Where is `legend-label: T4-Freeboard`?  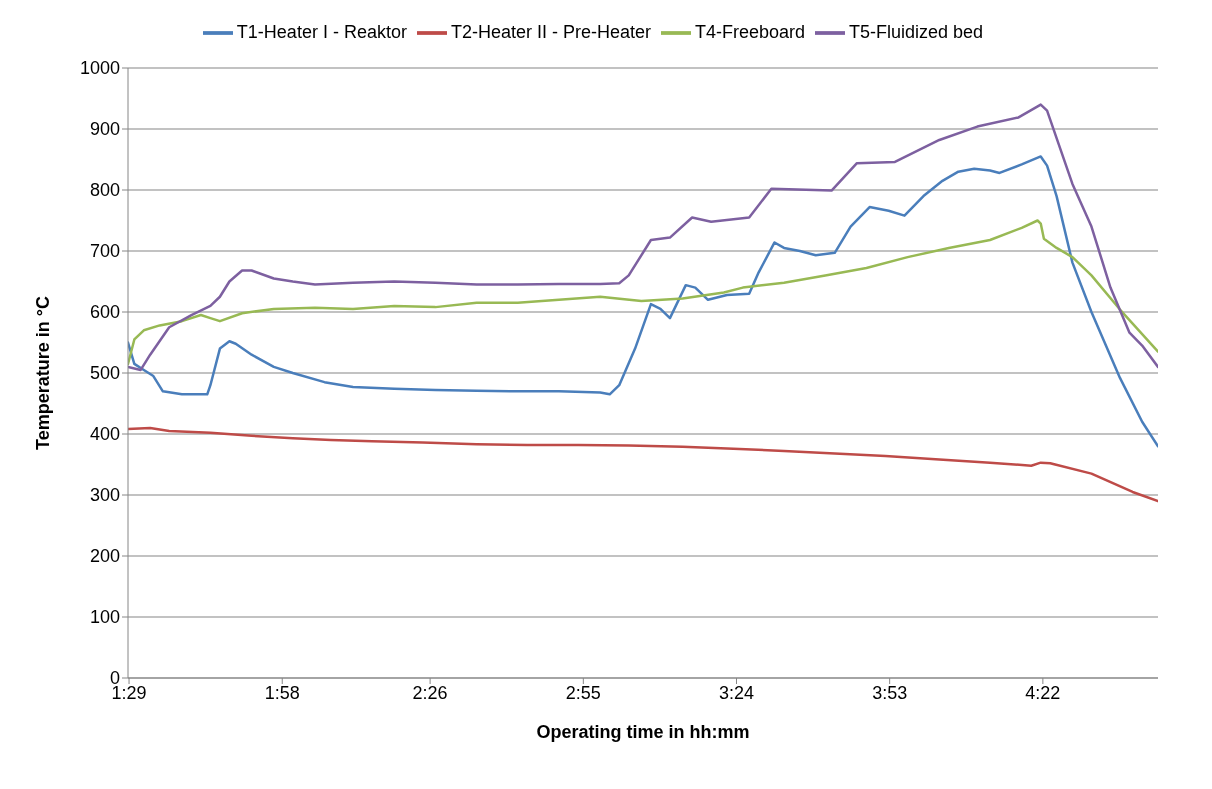 legend-label: T4-Freeboard is located at coordinates (750, 31).